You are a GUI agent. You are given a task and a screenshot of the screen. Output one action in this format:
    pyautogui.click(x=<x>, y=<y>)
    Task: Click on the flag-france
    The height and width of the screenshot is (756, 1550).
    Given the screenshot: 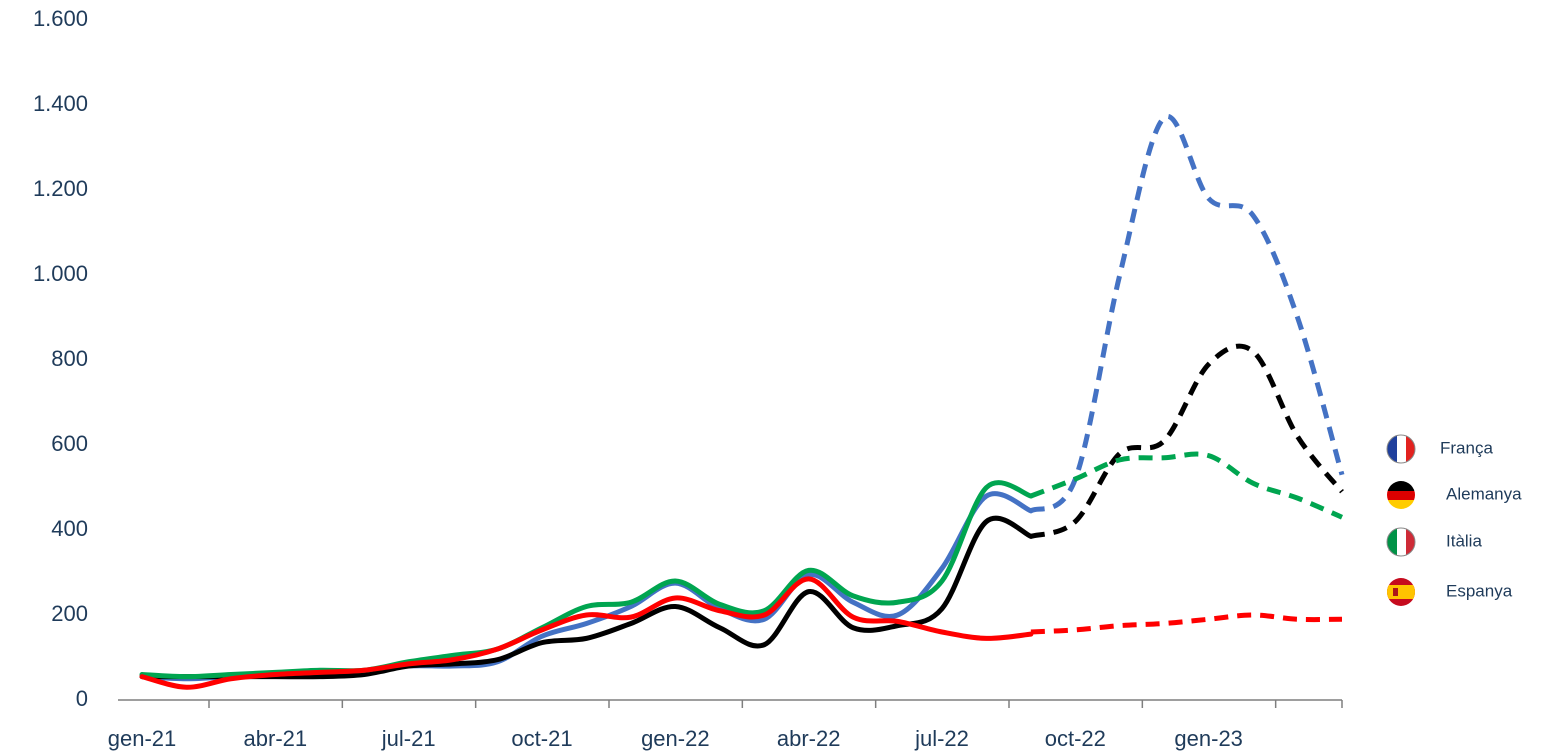 What is the action you would take?
    pyautogui.click(x=1401, y=449)
    